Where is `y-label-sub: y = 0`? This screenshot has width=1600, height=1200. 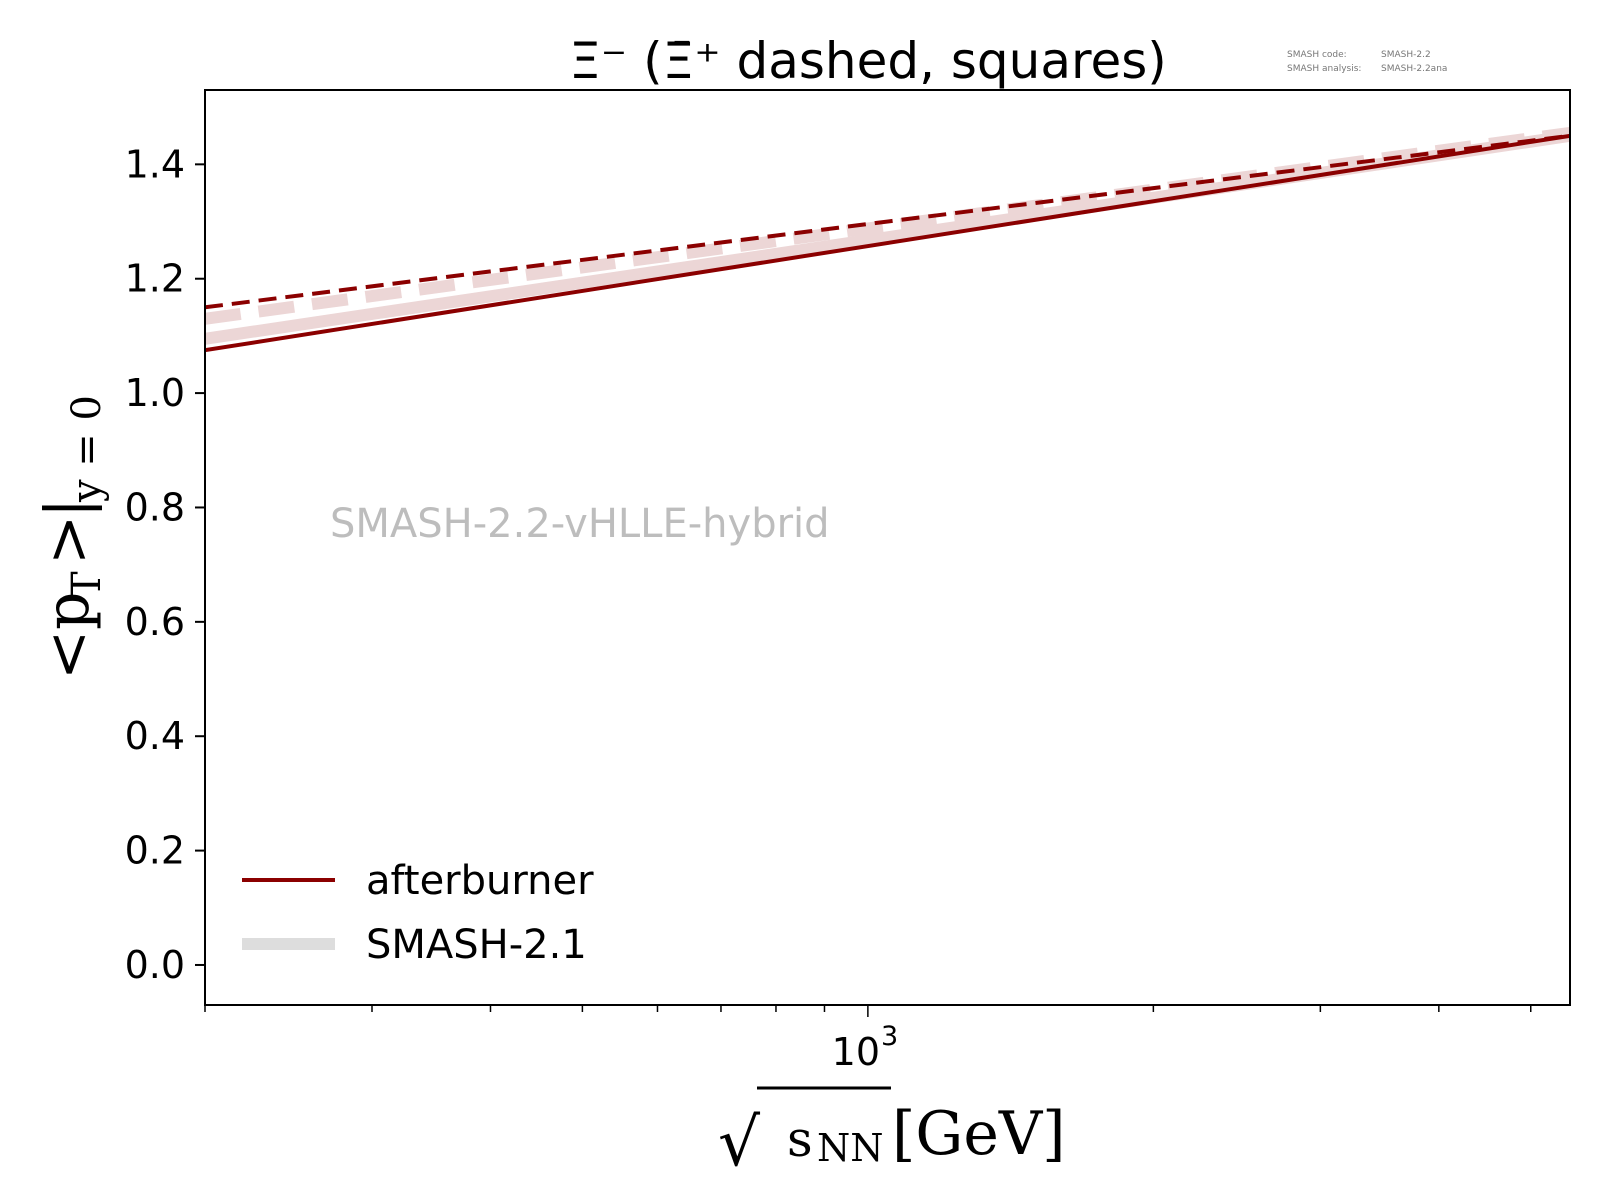 y-label-sub: y = 0 is located at coordinates (87, 449).